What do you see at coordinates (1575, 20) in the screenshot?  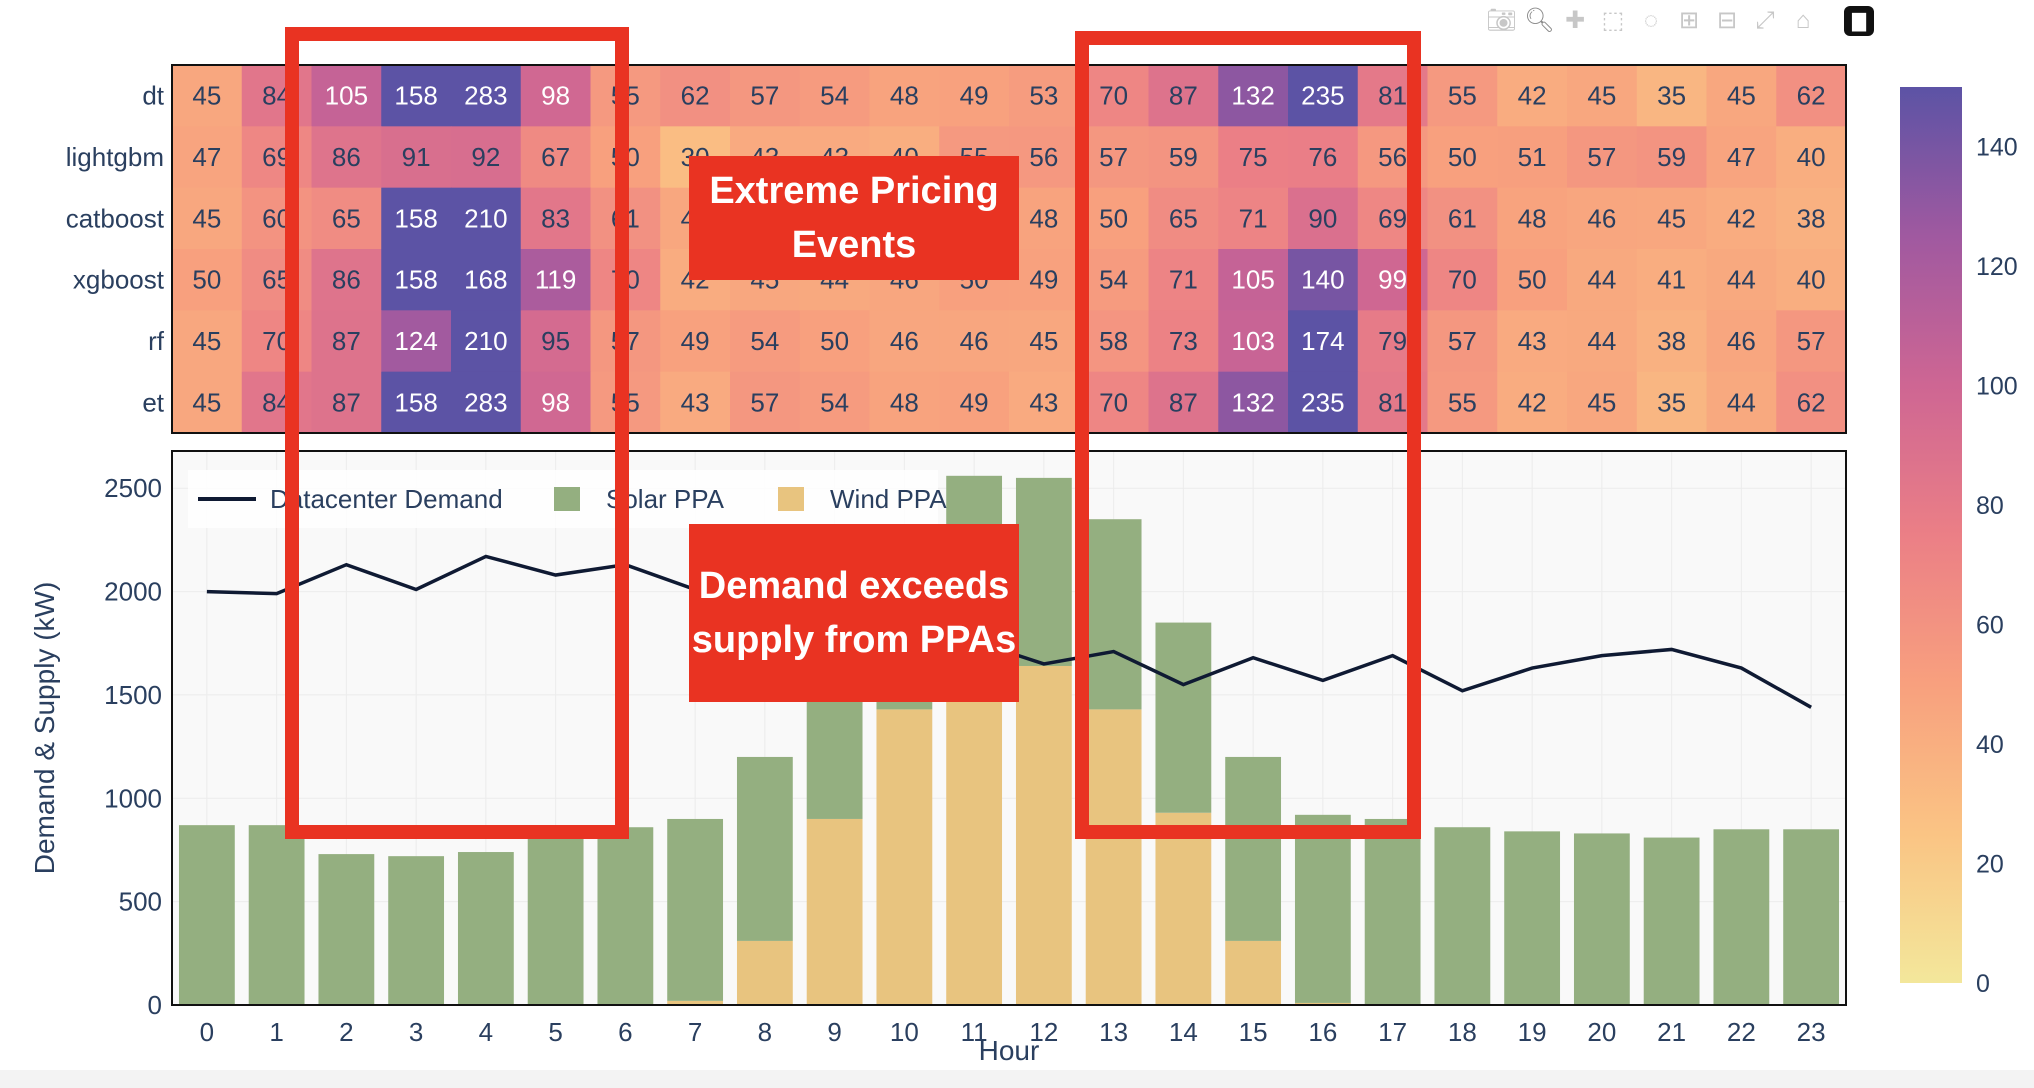 I see `pan-icon: ✚` at bounding box center [1575, 20].